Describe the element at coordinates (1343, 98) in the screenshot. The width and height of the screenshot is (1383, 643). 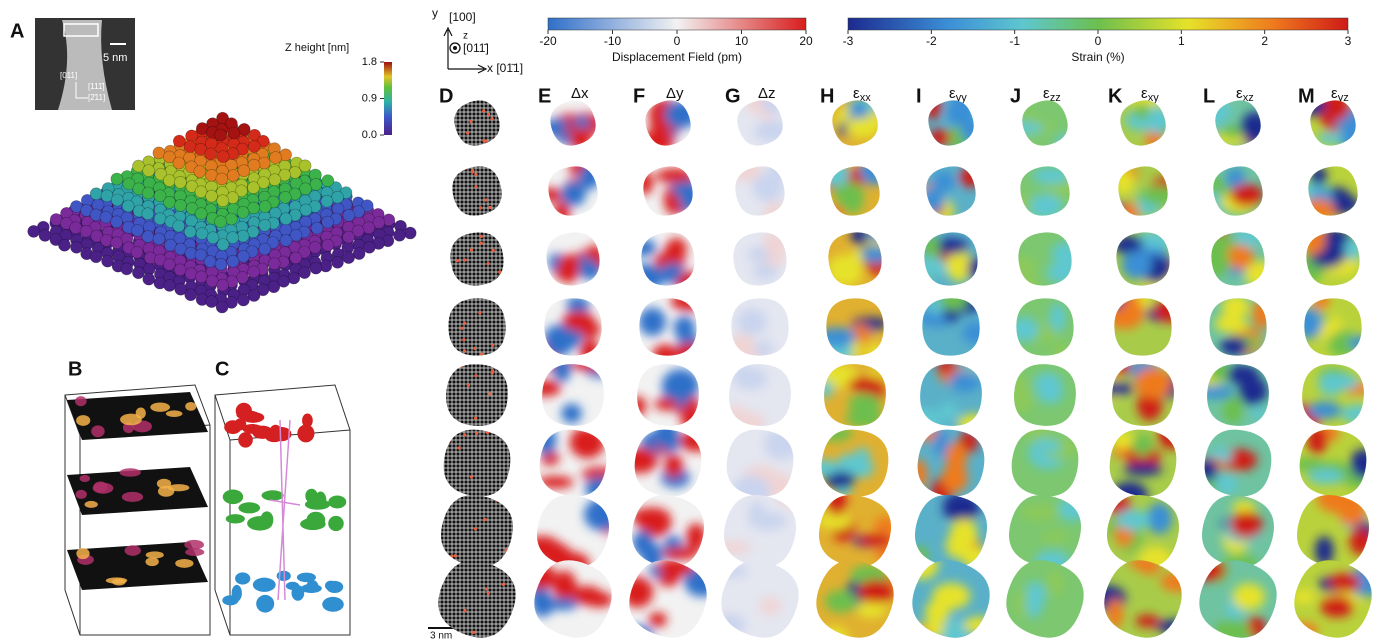
I see `subscript: yz` at that location.